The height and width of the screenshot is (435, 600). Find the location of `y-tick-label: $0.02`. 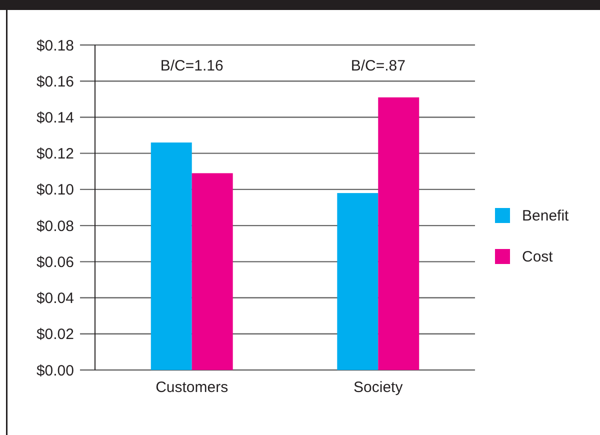

y-tick-label: $0.02 is located at coordinates (55, 335).